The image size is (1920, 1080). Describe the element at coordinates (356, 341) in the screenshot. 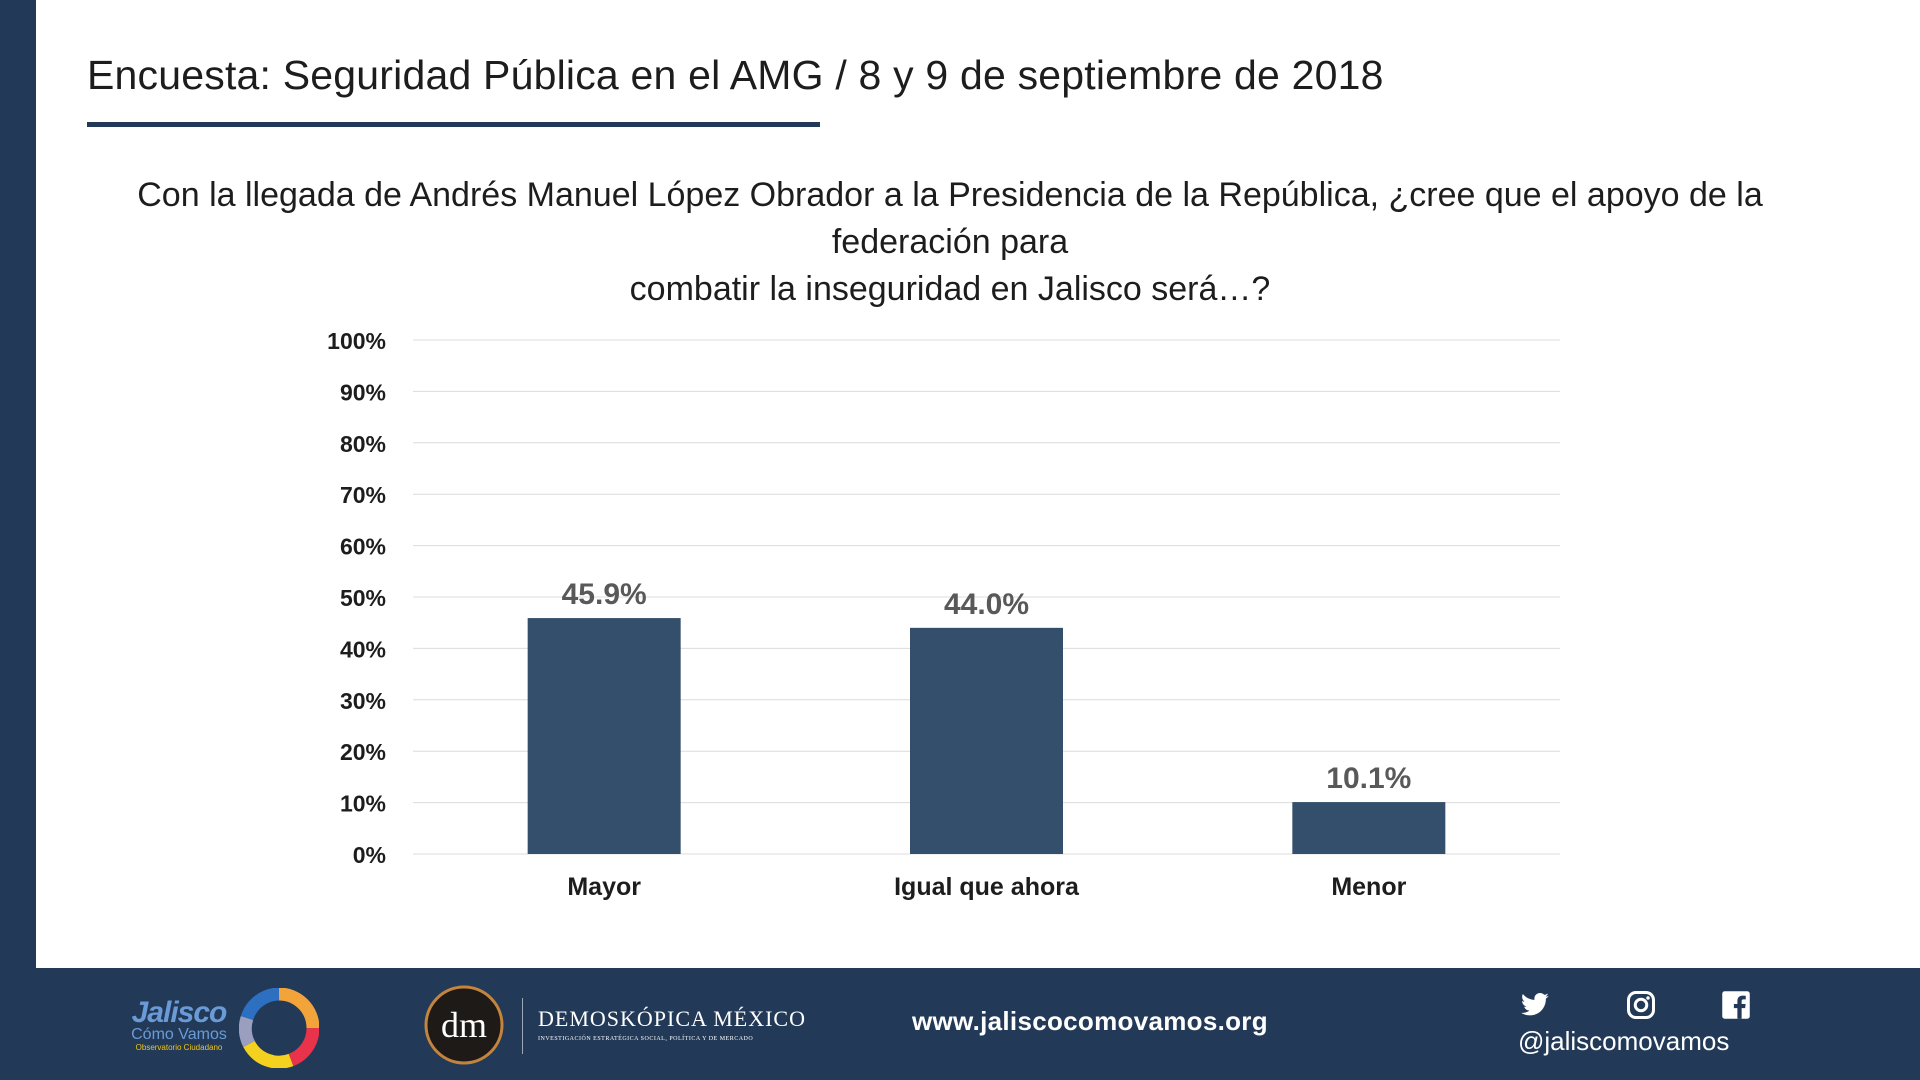

I see `y-tick-label: 100%` at that location.